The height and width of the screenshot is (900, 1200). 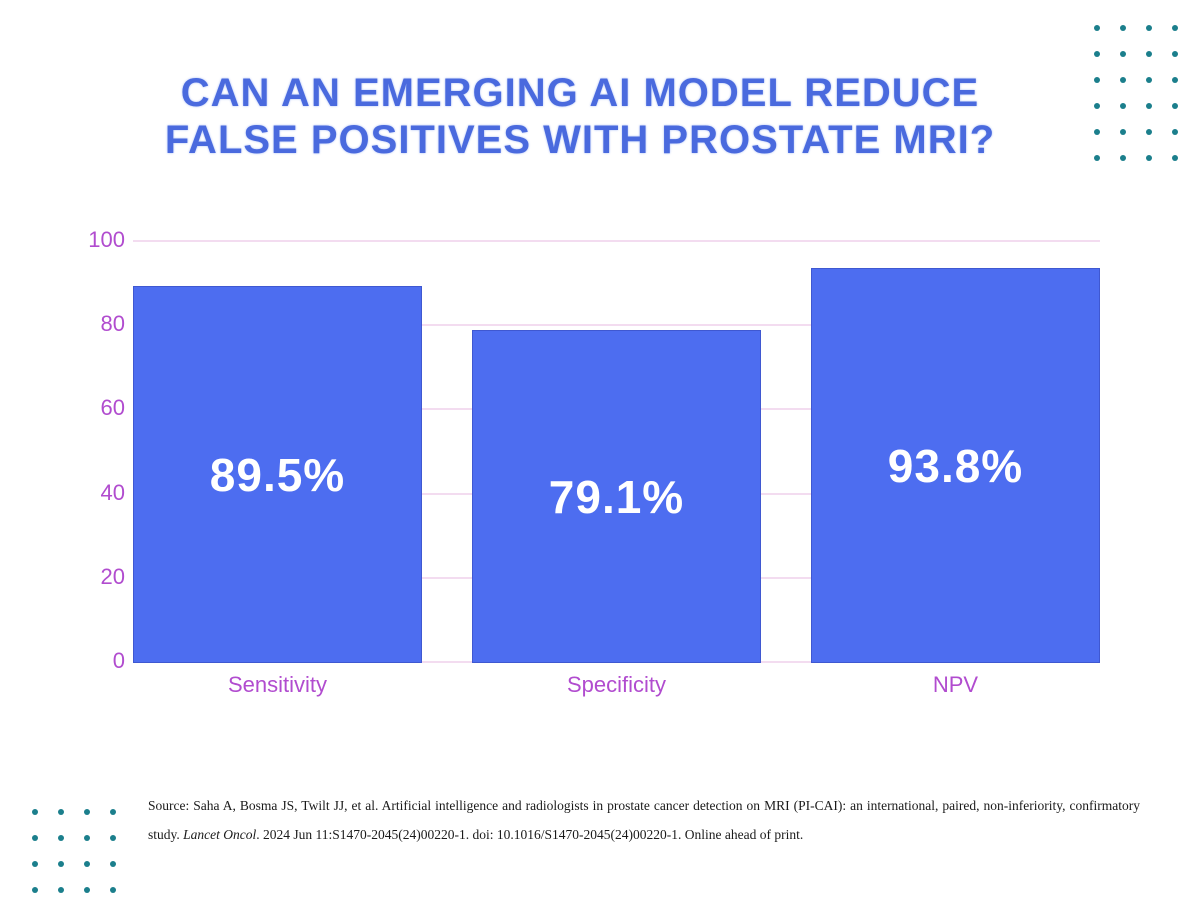 What do you see at coordinates (220, 834) in the screenshot?
I see `source-journal-name: Lancet Oncol` at bounding box center [220, 834].